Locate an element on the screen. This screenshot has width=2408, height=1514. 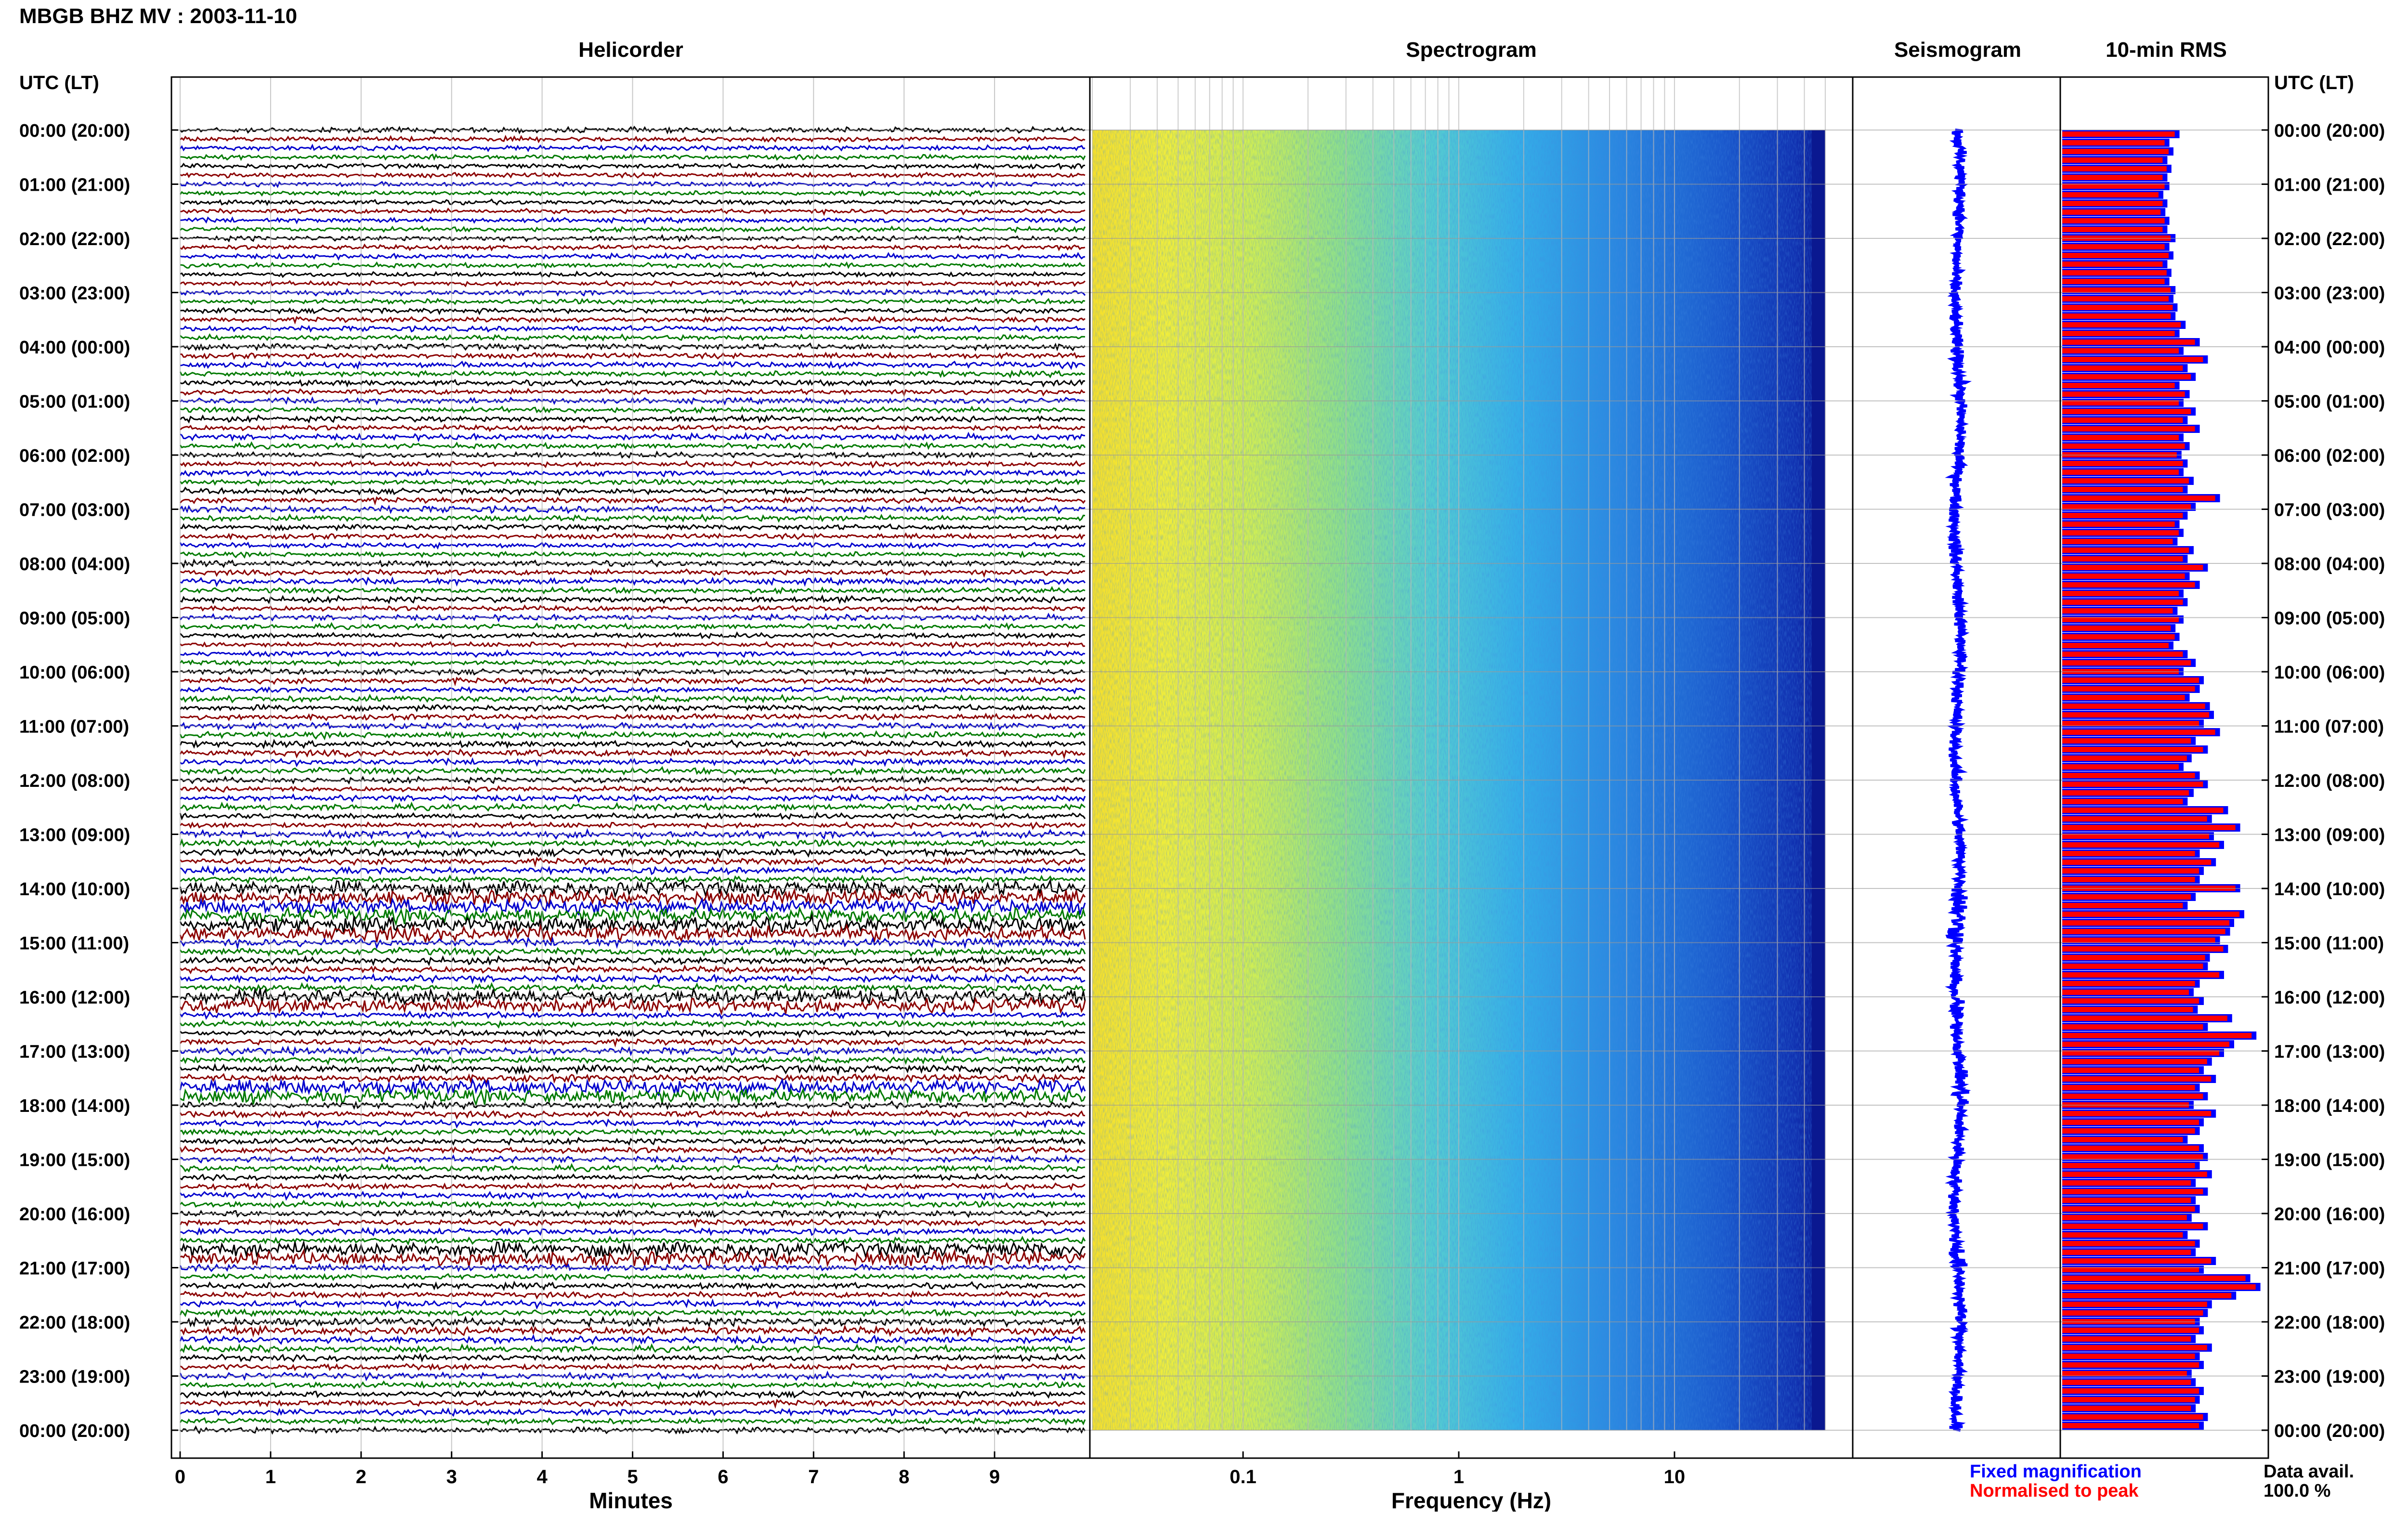
time-label-left: 07:00 (03:00) is located at coordinates (74, 510).